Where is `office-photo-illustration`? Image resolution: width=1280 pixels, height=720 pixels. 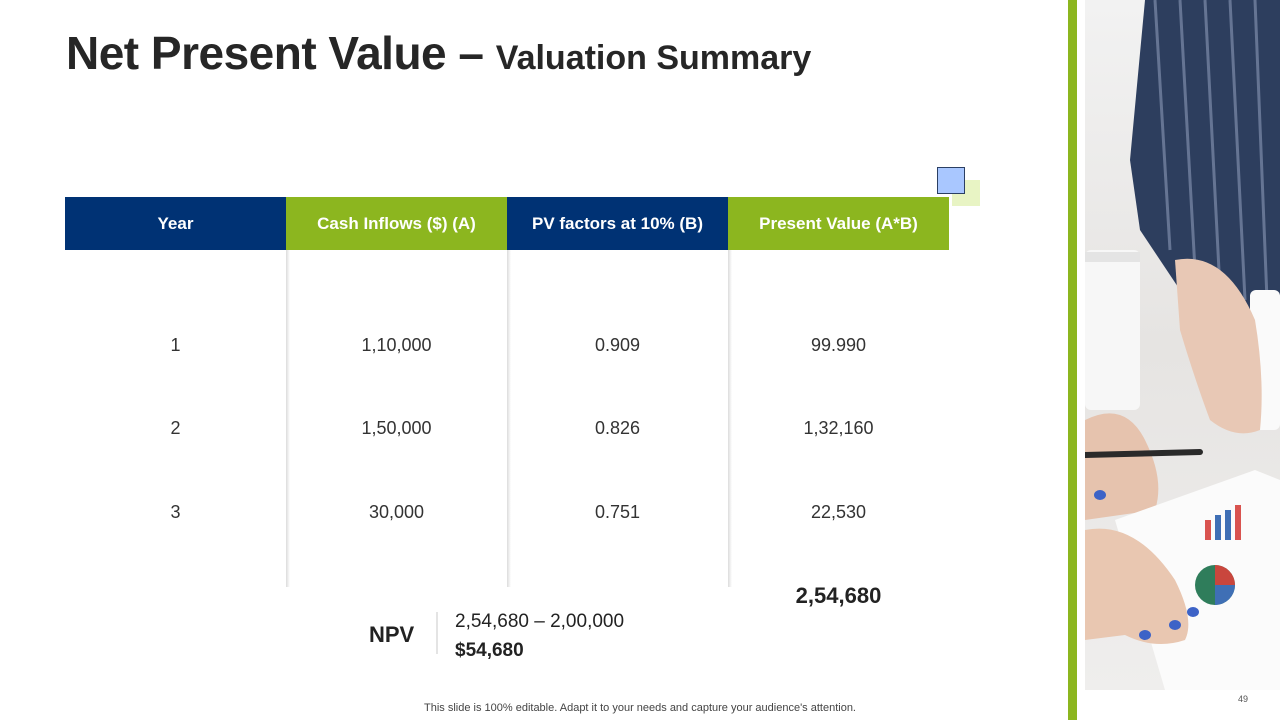
office-photo-illustration is located at coordinates (1182, 345).